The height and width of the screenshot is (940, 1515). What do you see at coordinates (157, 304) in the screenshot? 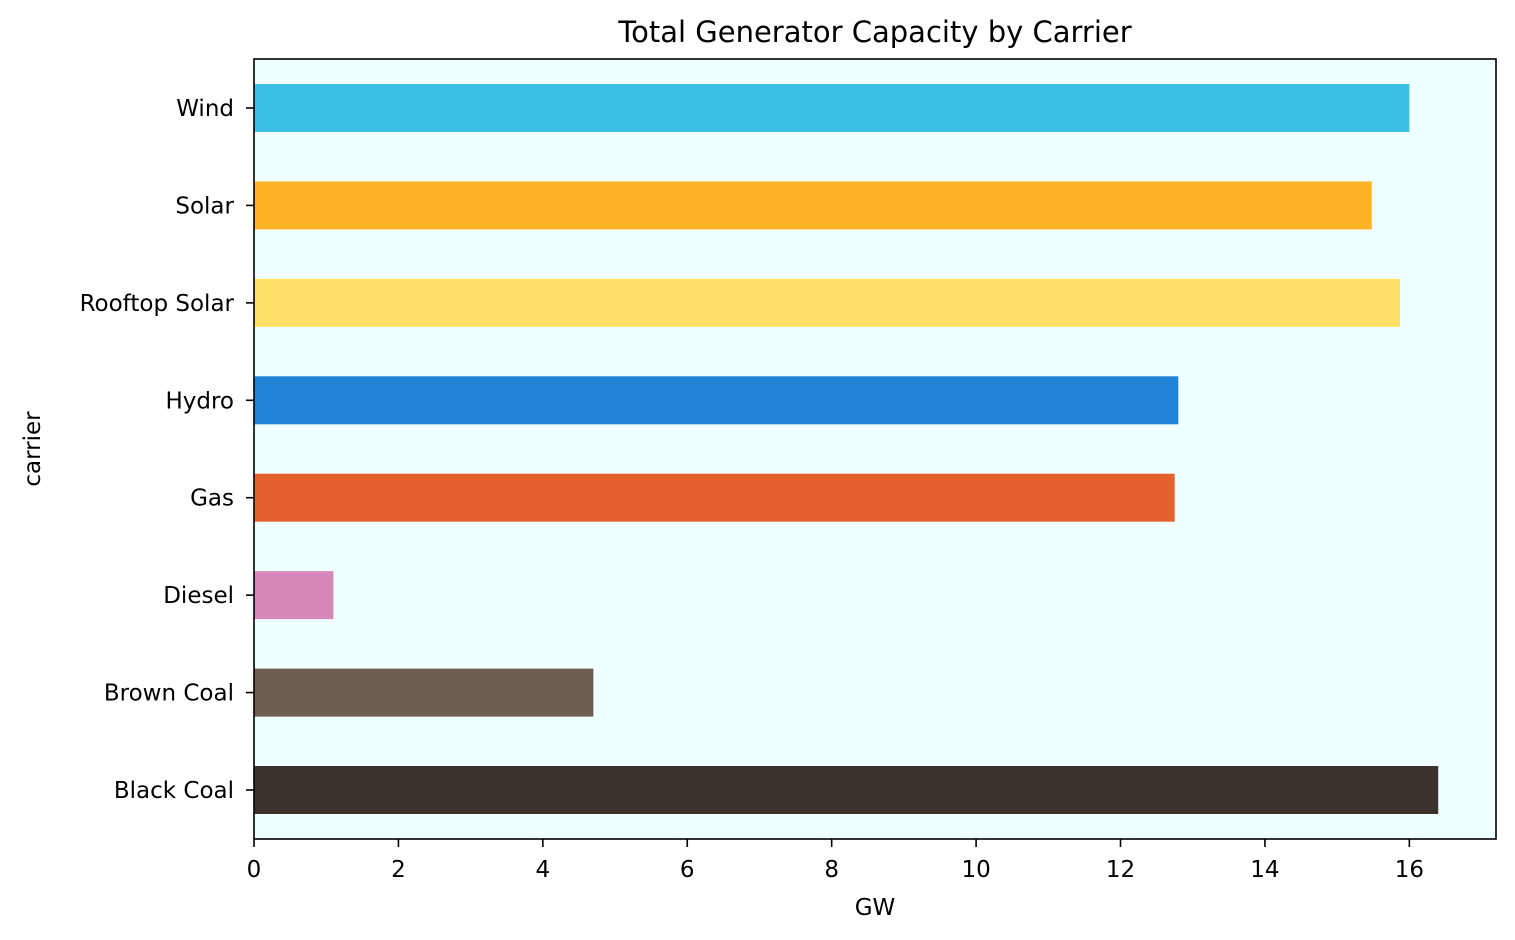
I see `y-tick-label: Rooftop Solar` at bounding box center [157, 304].